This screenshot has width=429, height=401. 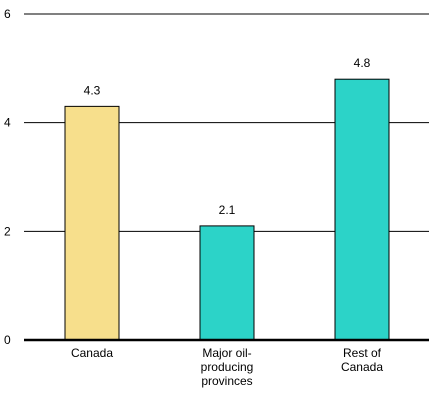 What do you see at coordinates (362, 353) in the screenshot?
I see `category-label-2: Rest of` at bounding box center [362, 353].